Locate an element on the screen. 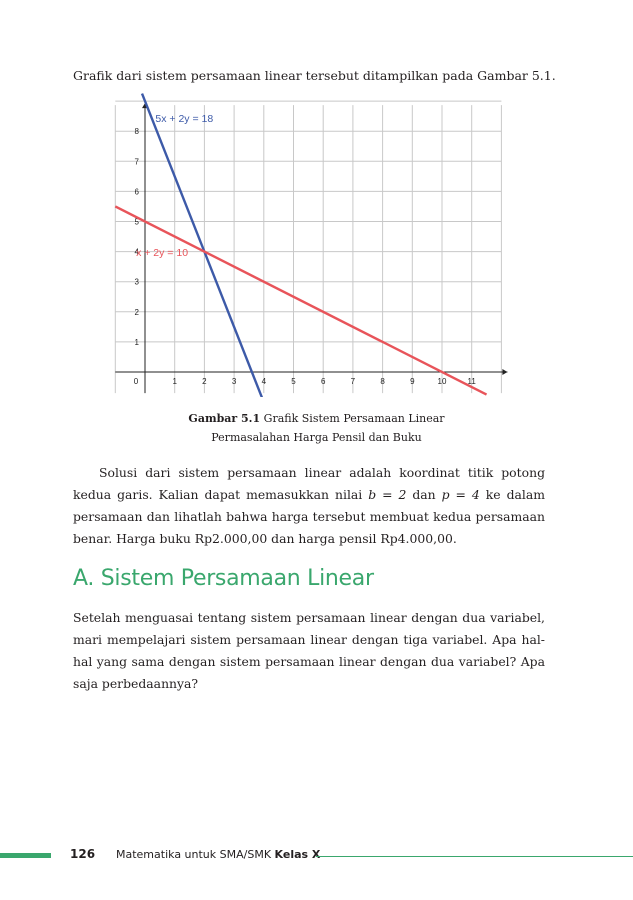 This screenshot has height=900, width=633. math-b-equals-2: b = 2 is located at coordinates (387, 494).